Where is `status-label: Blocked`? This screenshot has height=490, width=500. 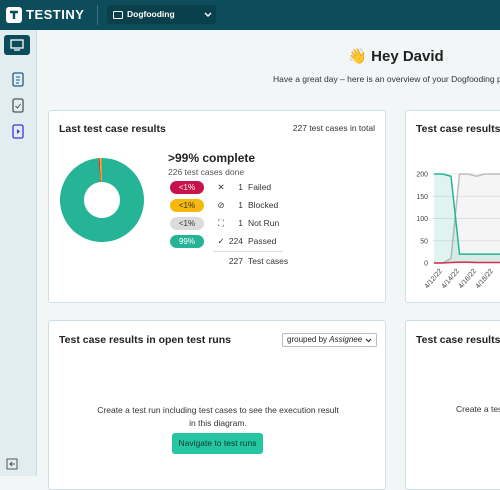 status-label: Blocked is located at coordinates (263, 205).